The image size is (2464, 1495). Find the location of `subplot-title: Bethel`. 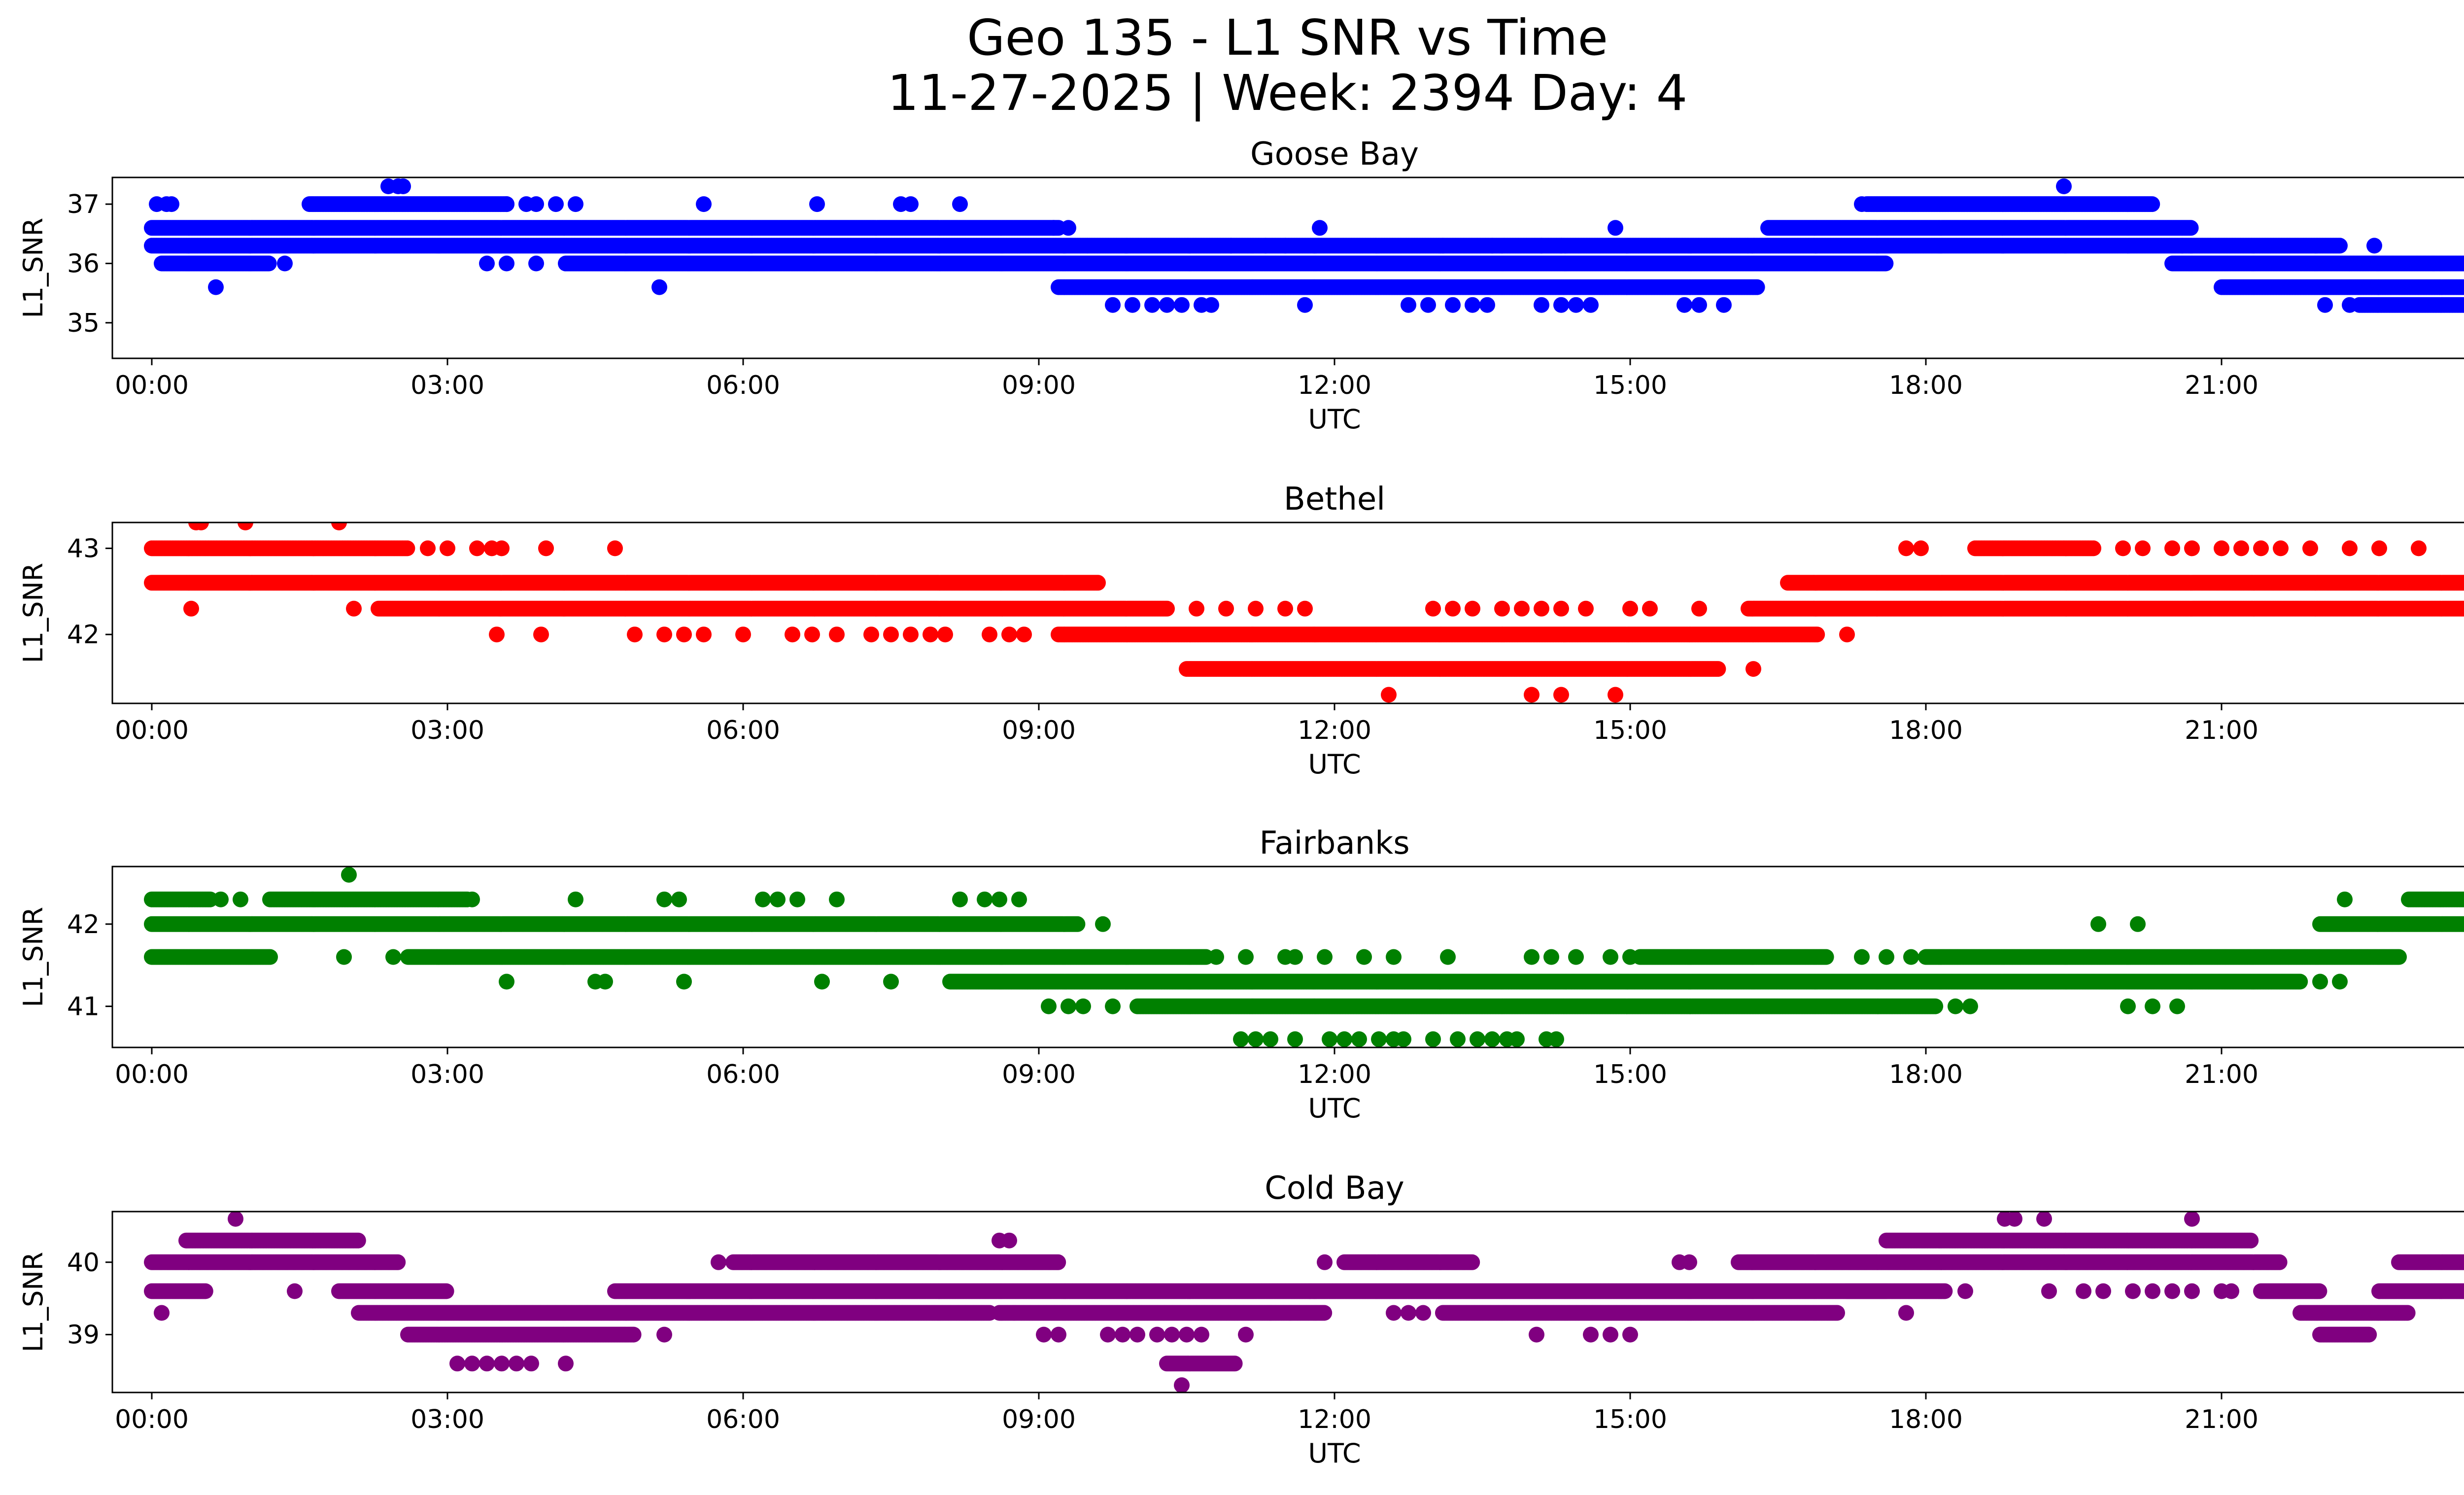

subplot-title: Bethel is located at coordinates (1334, 499).